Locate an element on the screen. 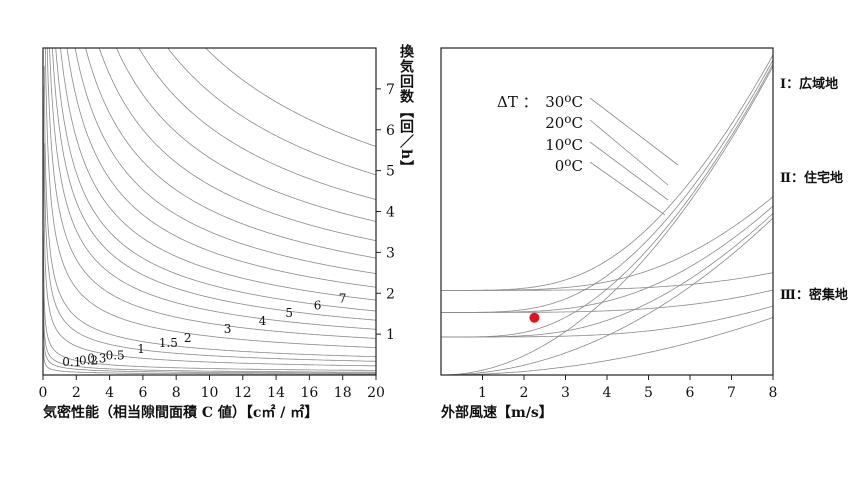 This screenshot has width=862, height=478. zone-label: Ⅱ：住宅地 is located at coordinates (811, 178).